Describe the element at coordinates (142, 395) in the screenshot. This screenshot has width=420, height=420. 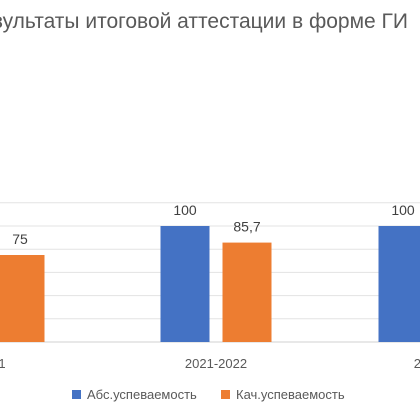
I see `legend-label-abs: Абс.успеваемость` at that location.